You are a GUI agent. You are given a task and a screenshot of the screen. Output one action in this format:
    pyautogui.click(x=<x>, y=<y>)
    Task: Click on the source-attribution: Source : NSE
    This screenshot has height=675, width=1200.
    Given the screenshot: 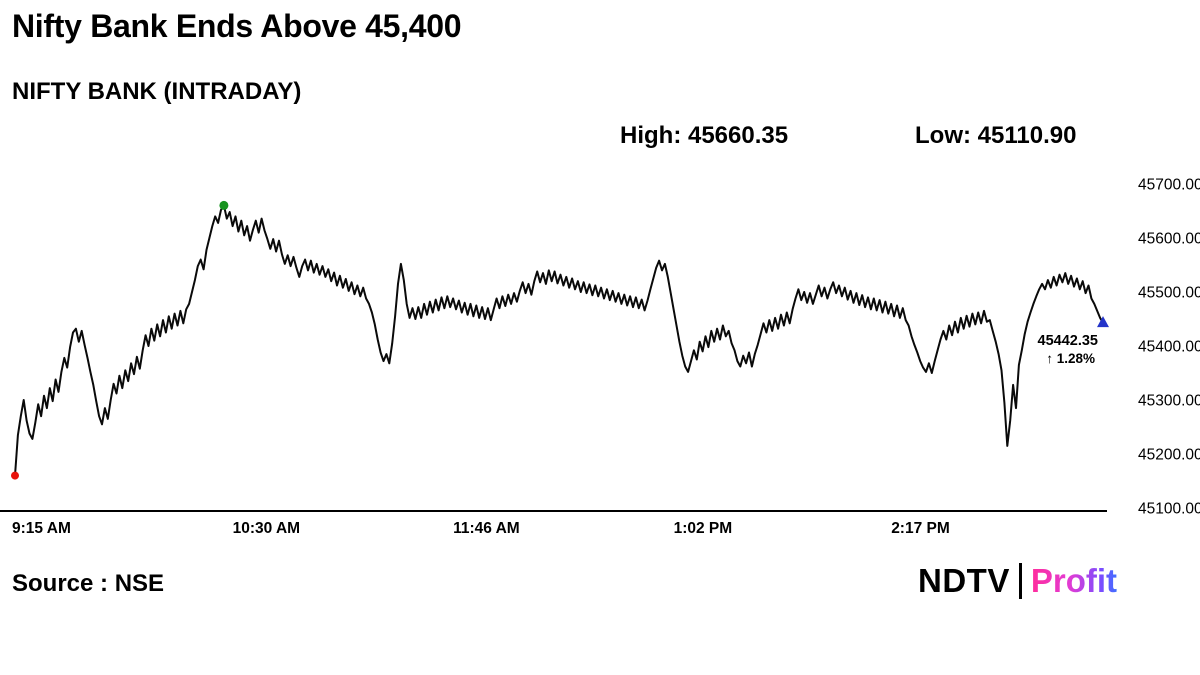 What is the action you would take?
    pyautogui.click(x=88, y=583)
    